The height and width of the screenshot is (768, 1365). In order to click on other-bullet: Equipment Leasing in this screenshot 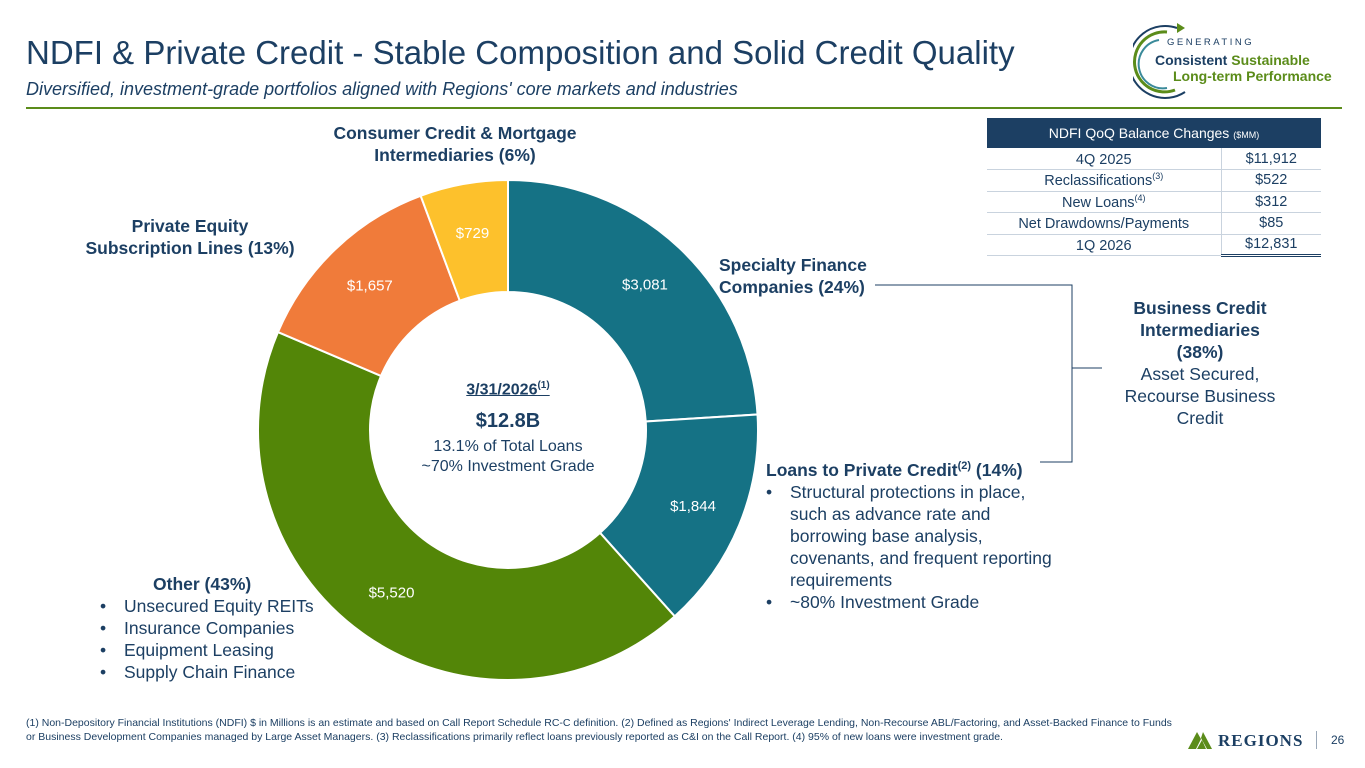, I will do `click(230, 650)`.